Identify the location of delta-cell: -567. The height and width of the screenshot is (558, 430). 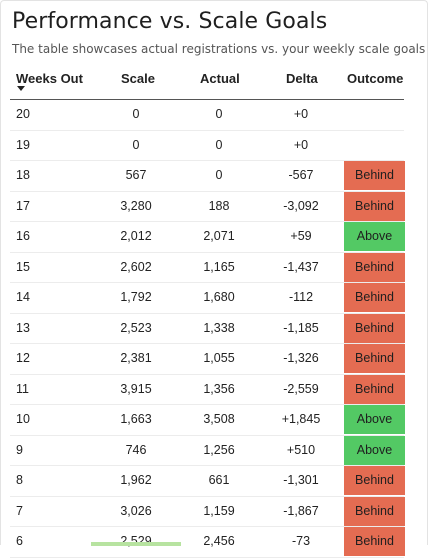
(301, 175).